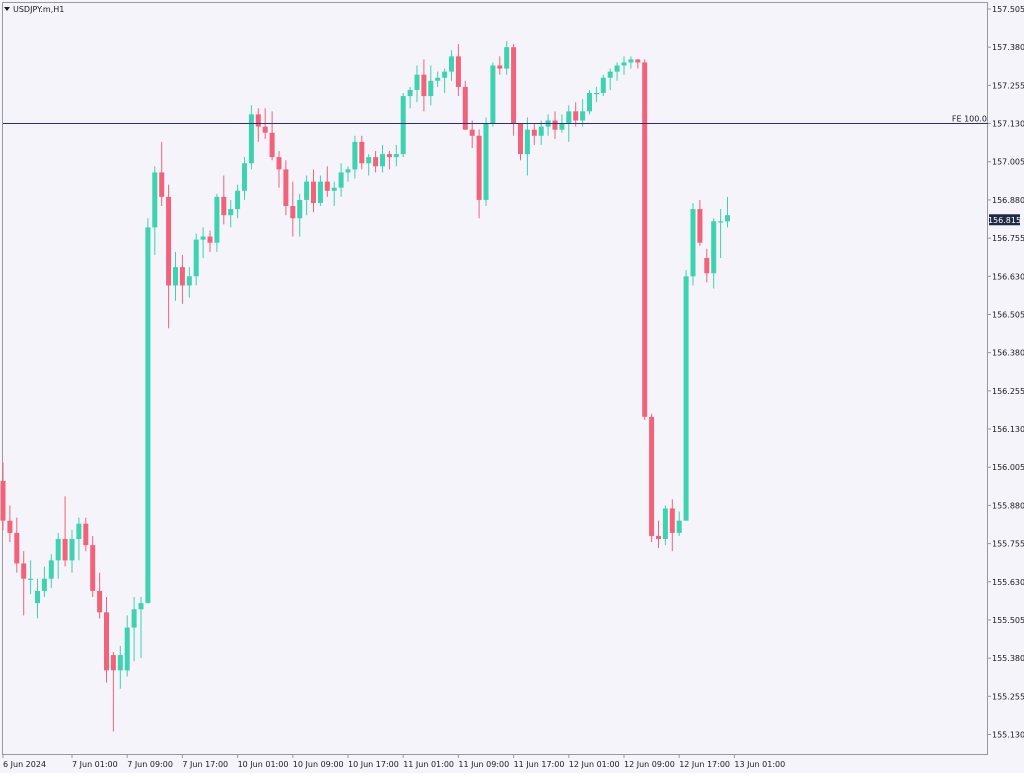 The width and height of the screenshot is (1024, 777). I want to click on x-tick-label: 7 Jun 01:00, so click(95, 764).